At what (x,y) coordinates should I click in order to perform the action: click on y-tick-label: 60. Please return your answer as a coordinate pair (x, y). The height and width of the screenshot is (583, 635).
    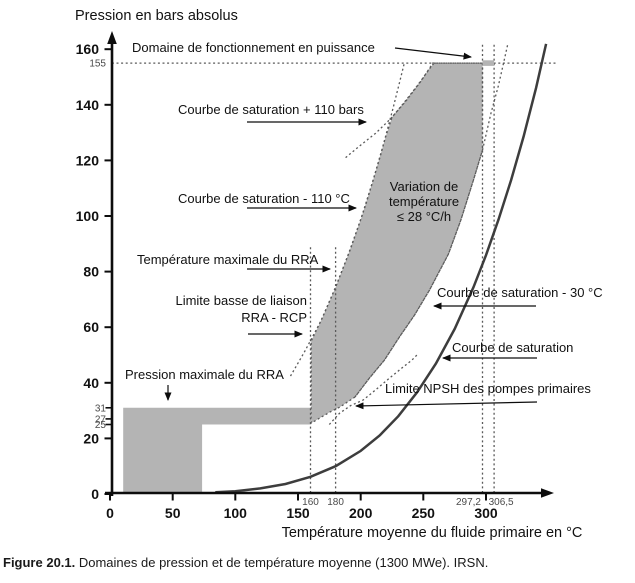
    Looking at the image, I should click on (91, 327).